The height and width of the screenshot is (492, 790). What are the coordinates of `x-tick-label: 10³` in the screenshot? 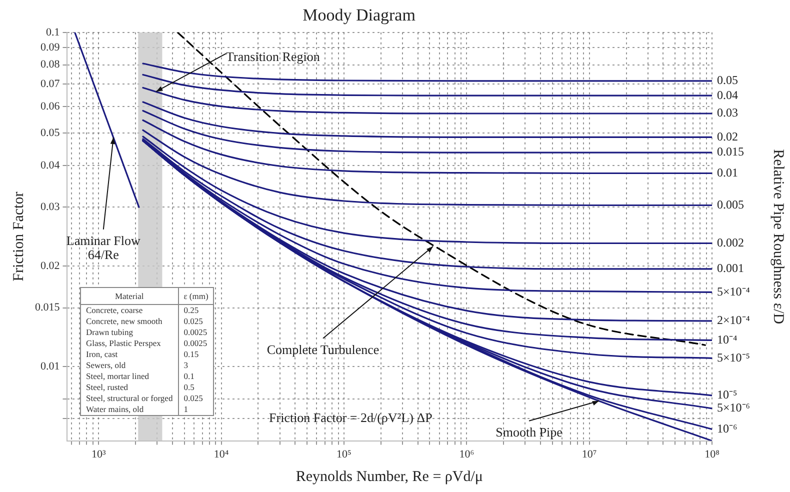 It's located at (98, 454).